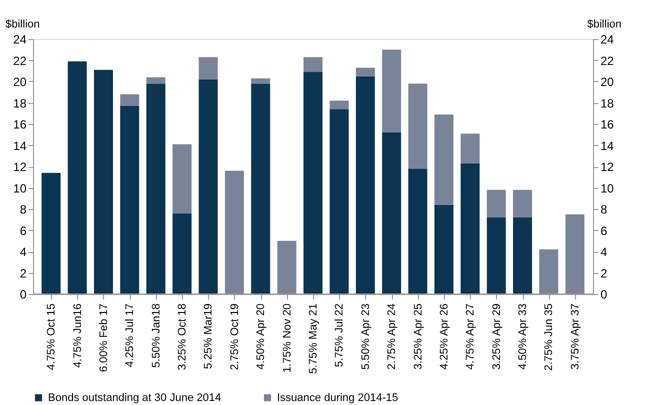 The image size is (662, 405). I want to click on y-tick-label: 10, so click(20, 188).